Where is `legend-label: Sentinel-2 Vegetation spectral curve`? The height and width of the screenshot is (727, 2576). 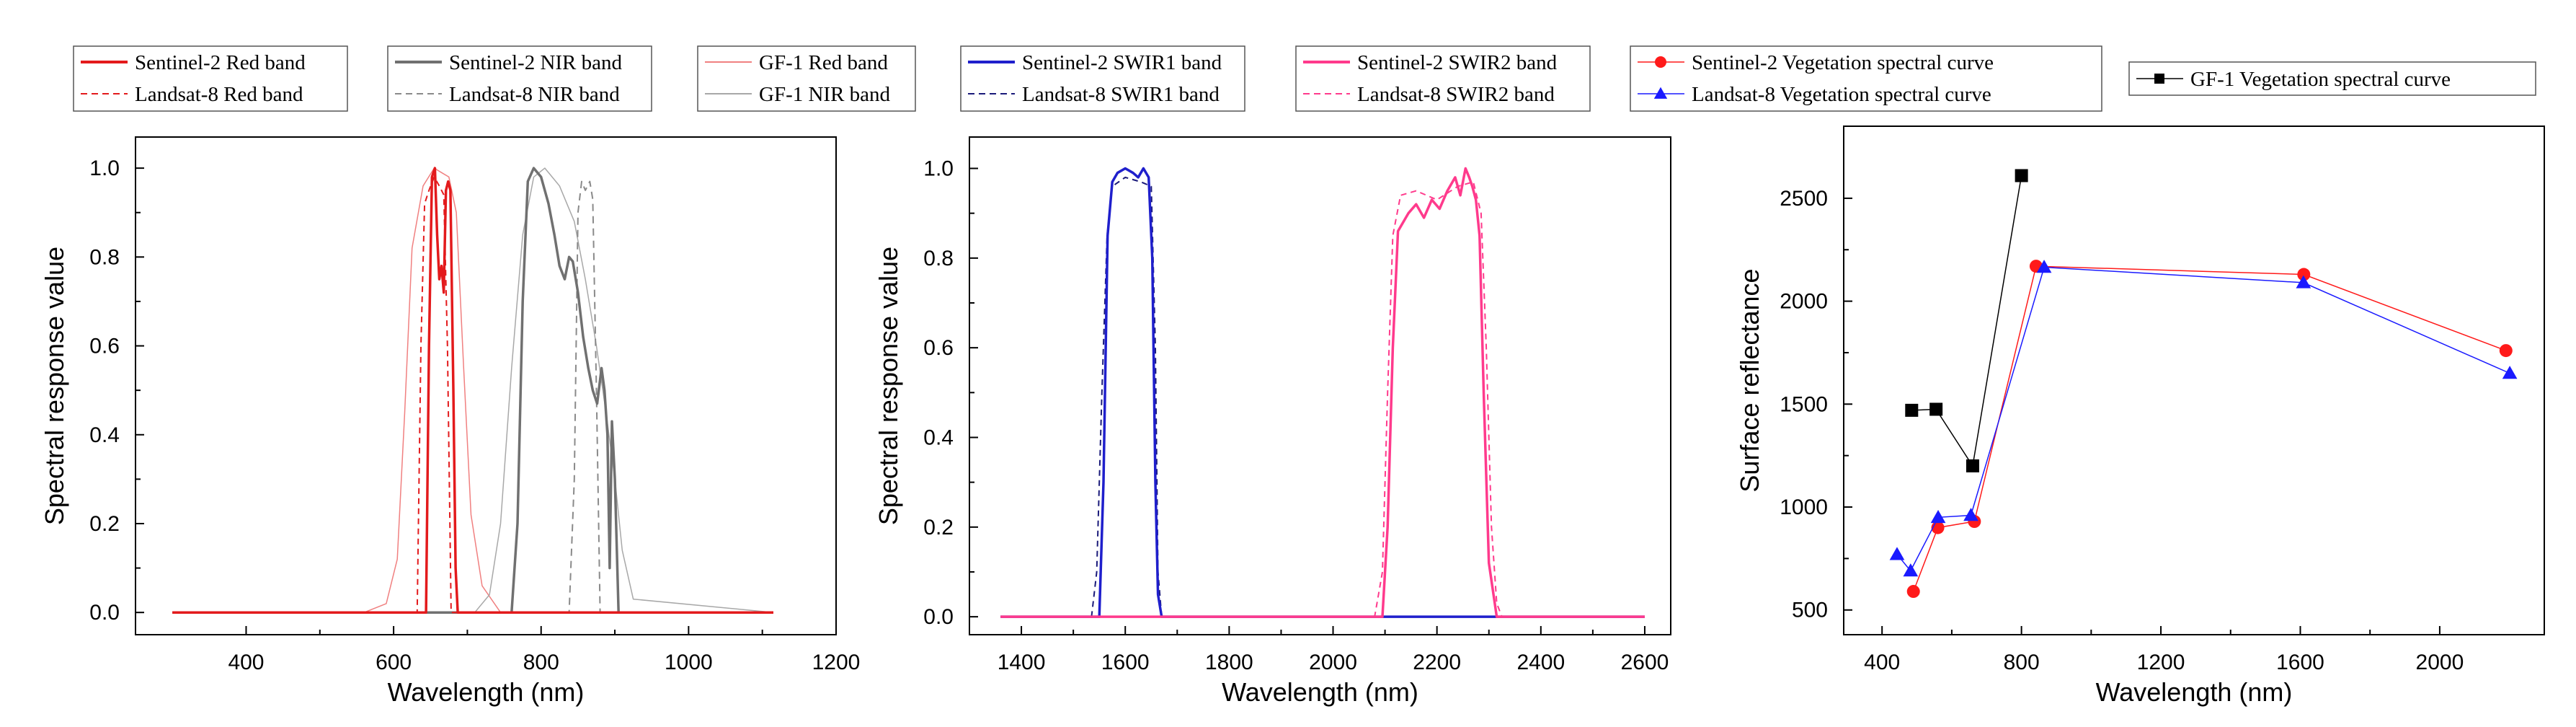
legend-label: Sentinel-2 Vegetation spectral curve is located at coordinates (1843, 62).